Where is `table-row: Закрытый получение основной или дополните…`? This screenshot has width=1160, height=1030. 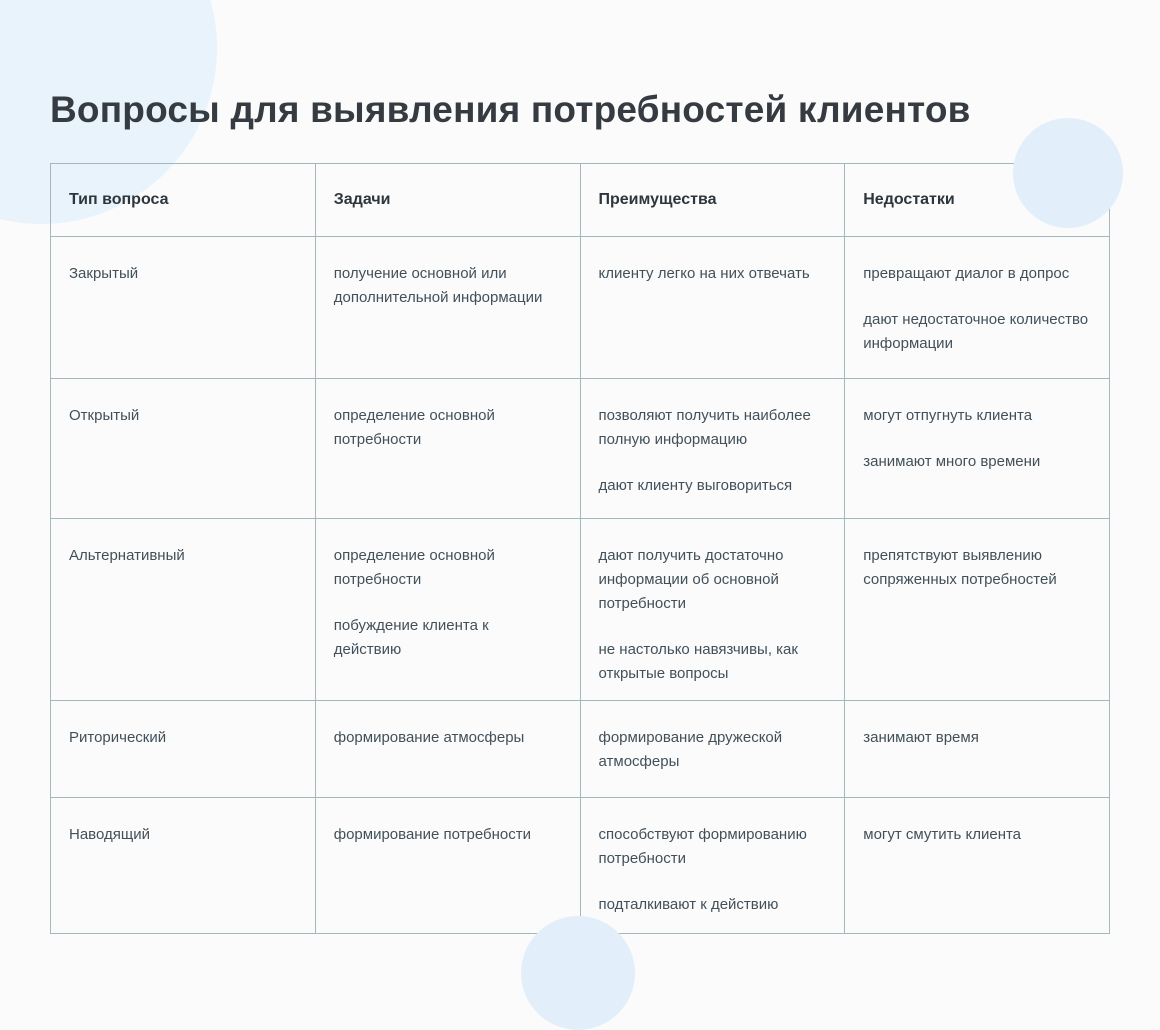 table-row: Закрытый получение основной или дополните… is located at coordinates (580, 307).